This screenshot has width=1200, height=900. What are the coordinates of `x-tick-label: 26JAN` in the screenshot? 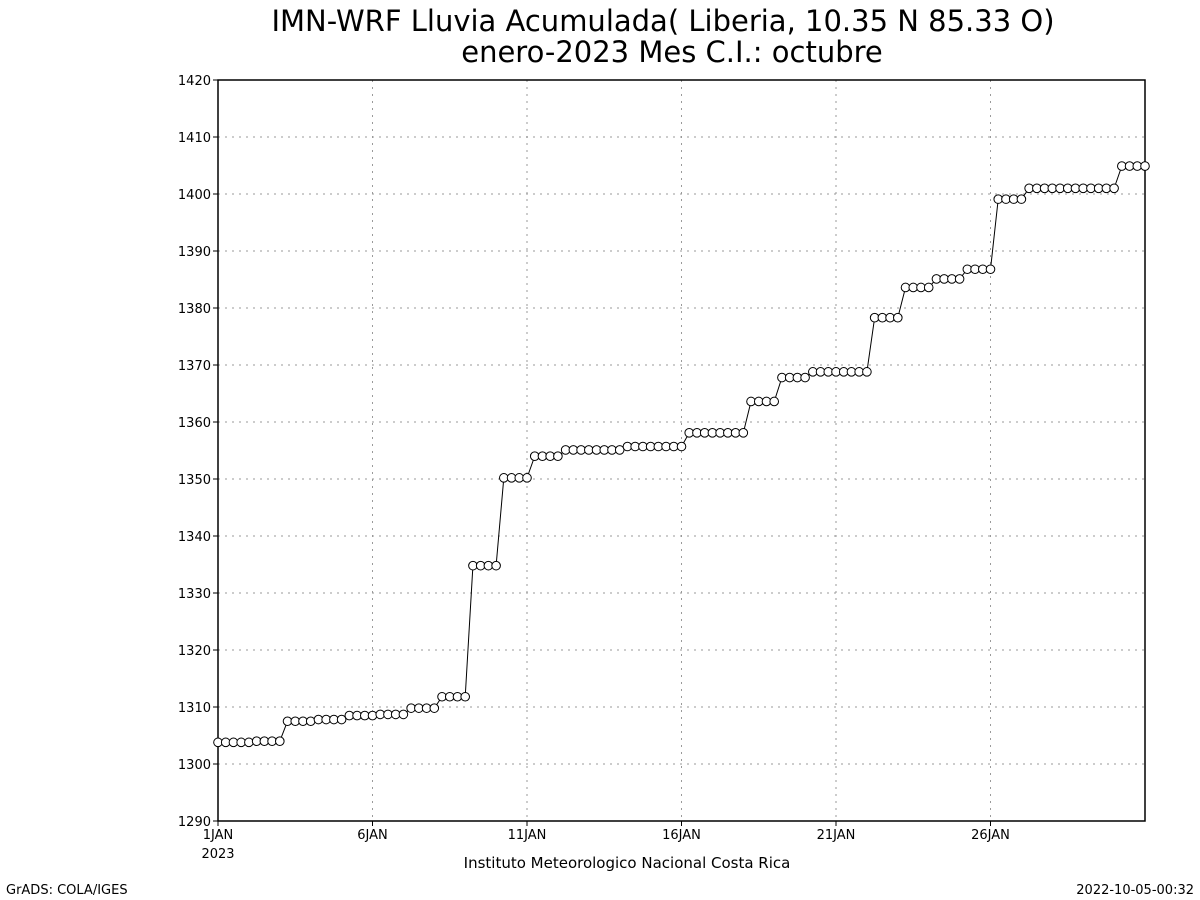 It's located at (990, 835).